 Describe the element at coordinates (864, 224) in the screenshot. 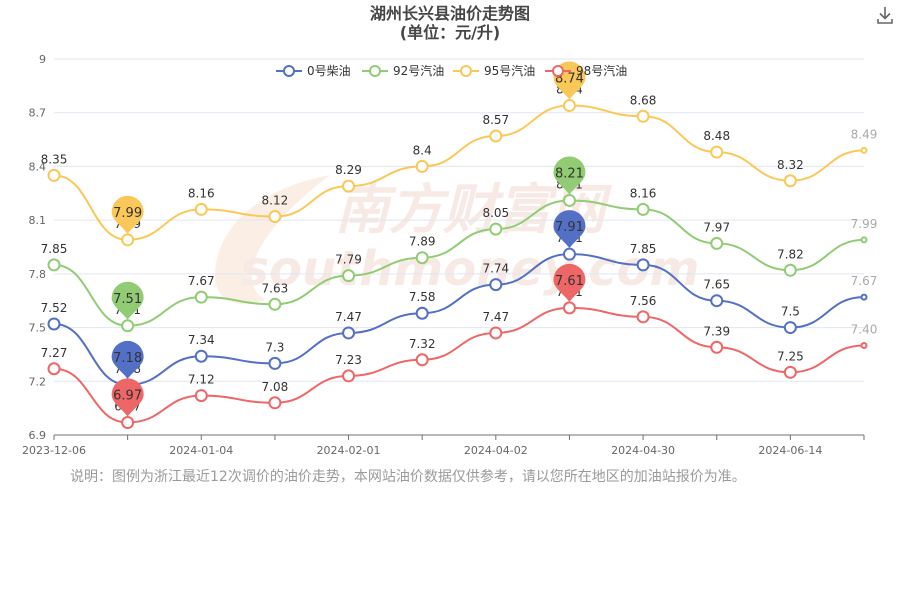

I see `data-label: 7.99` at that location.